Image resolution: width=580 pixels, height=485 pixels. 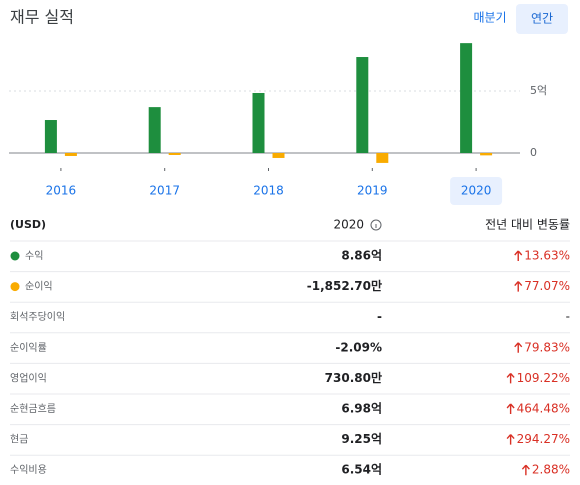 What do you see at coordinates (533, 152) in the screenshot?
I see `y-tick-label: 0` at bounding box center [533, 152].